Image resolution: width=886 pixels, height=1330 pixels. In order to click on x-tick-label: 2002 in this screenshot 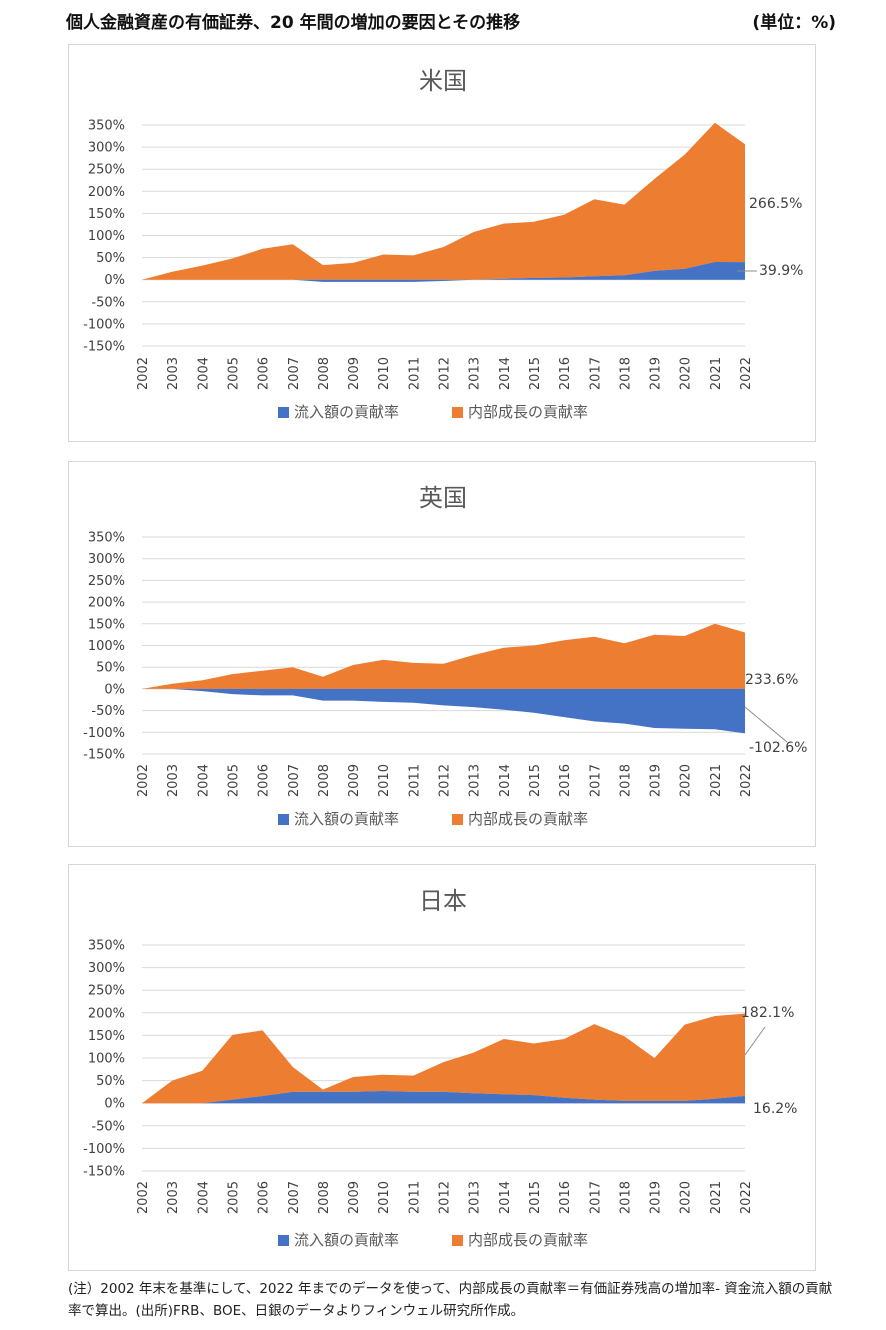, I will do `click(143, 373)`.